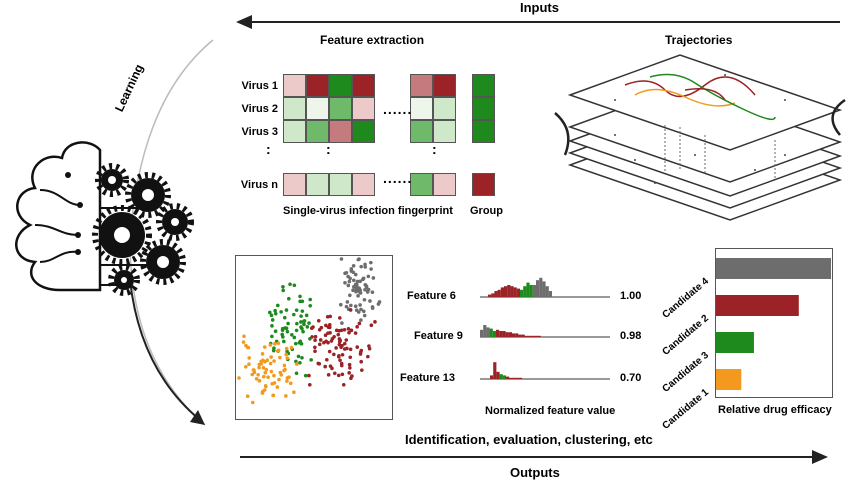 This screenshot has width=850, height=483. Describe the element at coordinates (535, 472) in the screenshot. I see `outputs-label: Outputs` at that location.